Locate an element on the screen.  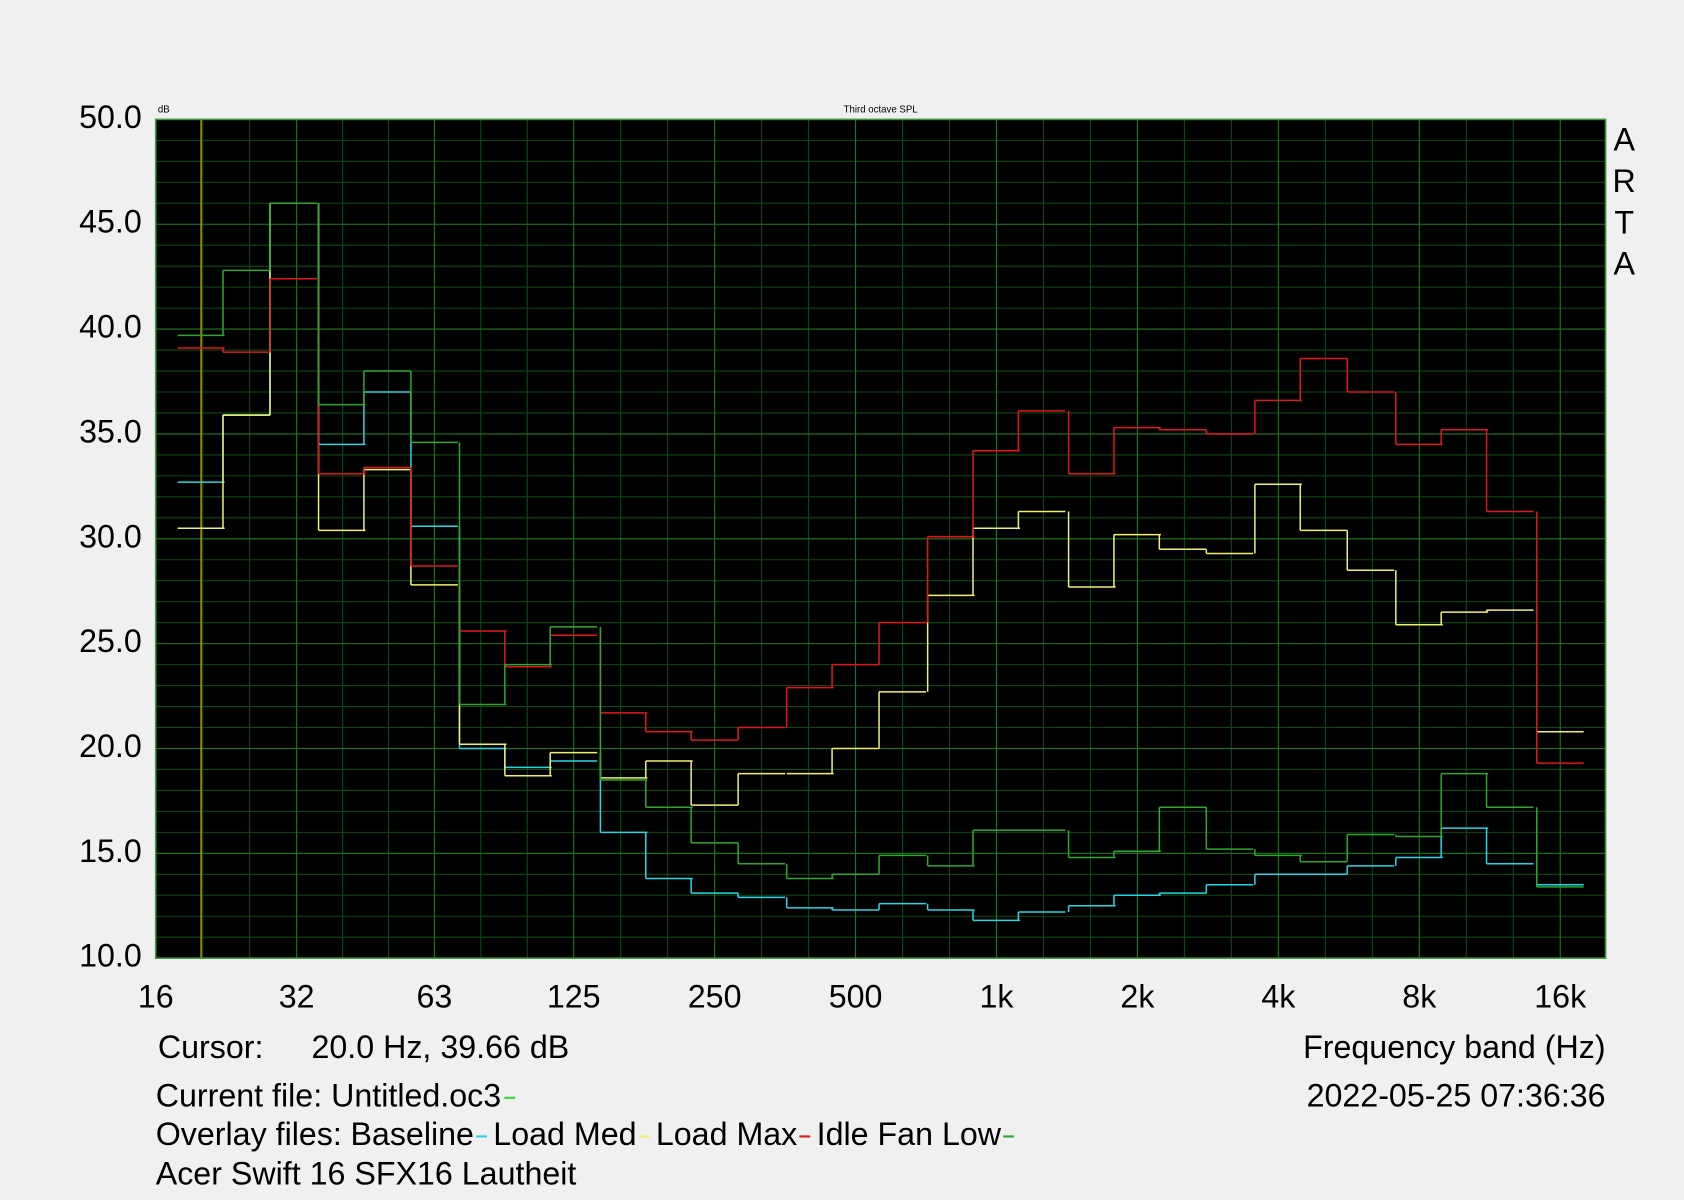
caption: Acer Swift 16 SFX16 Lautheit is located at coordinates (366, 1174).